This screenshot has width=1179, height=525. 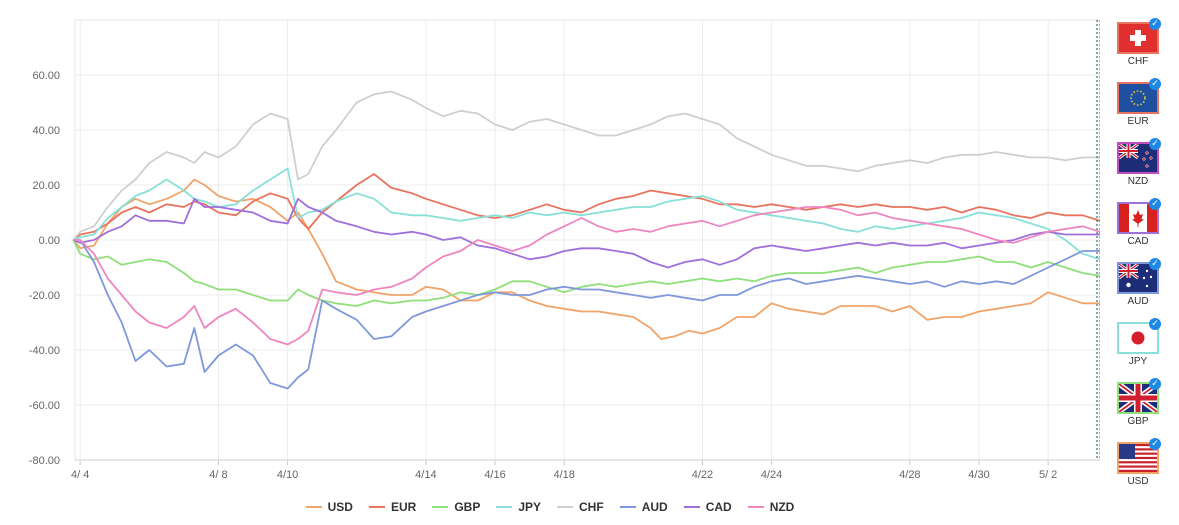 I want to click on x-tick-label: 4/30, so click(x=978, y=475).